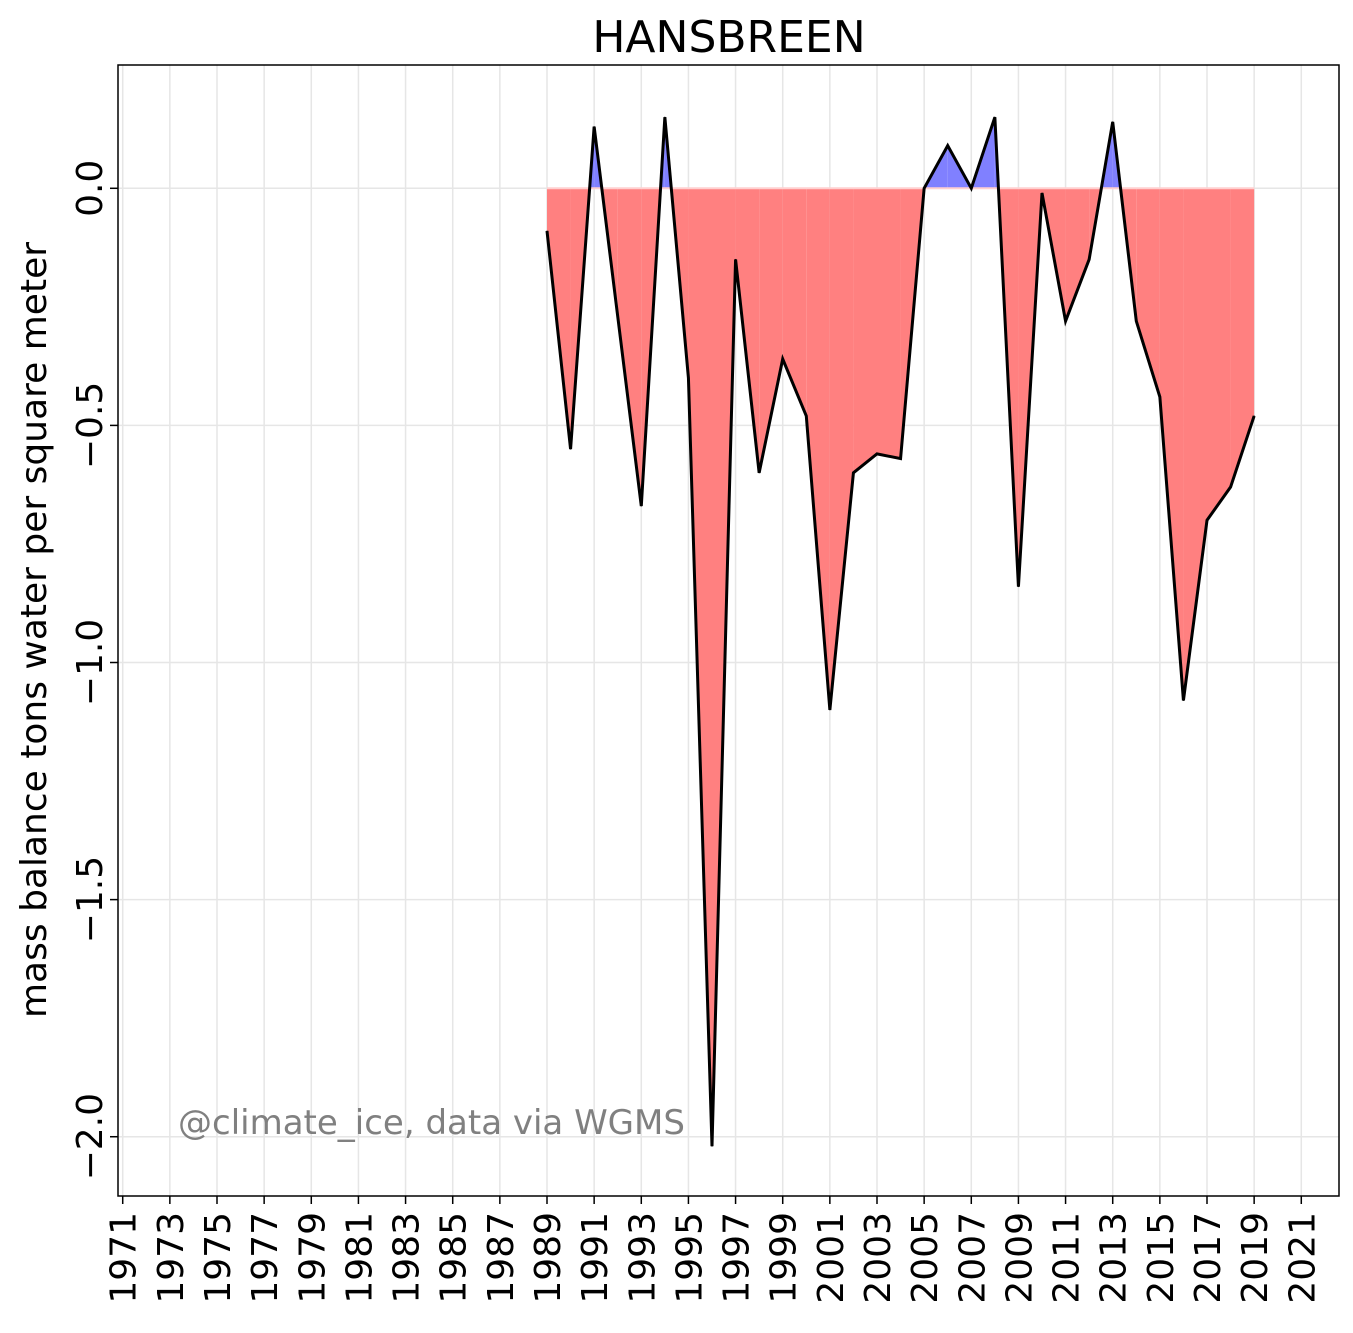 The width and height of the screenshot is (1353, 1333). I want to click on x-tick-label: 2013, so click(1114, 1258).